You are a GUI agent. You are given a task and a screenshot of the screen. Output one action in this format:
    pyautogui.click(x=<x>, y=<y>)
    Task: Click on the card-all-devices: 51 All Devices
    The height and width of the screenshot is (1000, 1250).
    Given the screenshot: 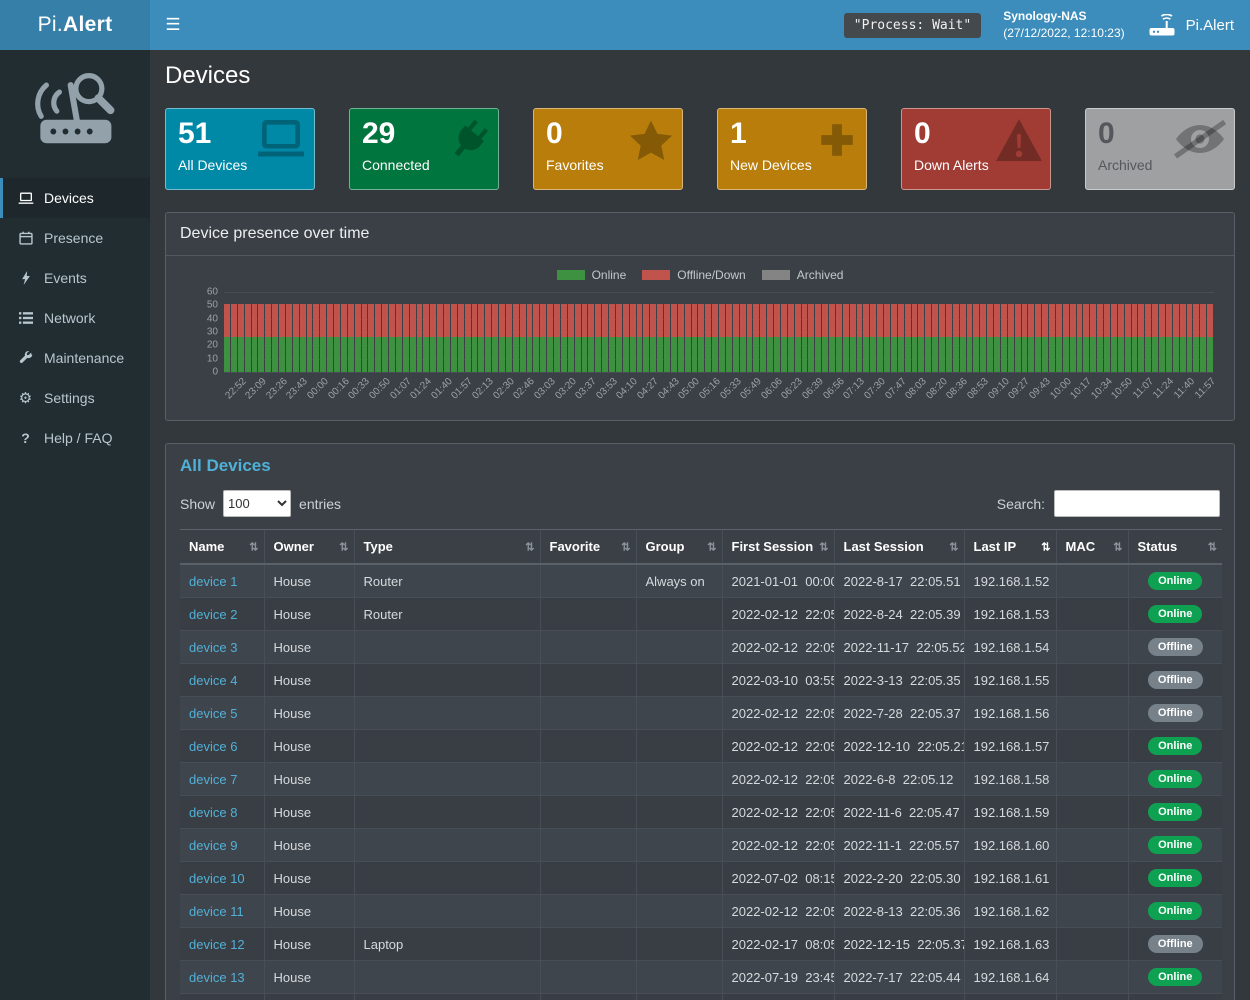 What is the action you would take?
    pyautogui.click(x=240, y=149)
    